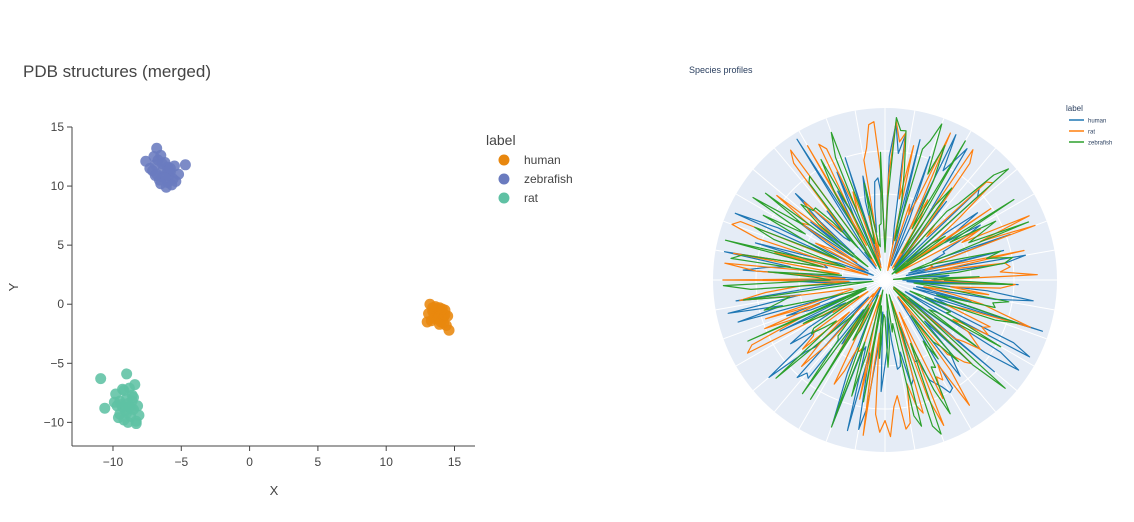 The image size is (1134, 522). Describe the element at coordinates (548, 179) in the screenshot. I see `legend-label-zebrafish: zebrafish` at that location.